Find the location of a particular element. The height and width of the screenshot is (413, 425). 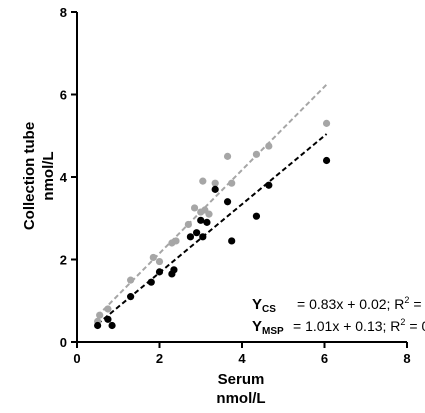

x-tick-label: 4 is located at coordinates (242, 358).